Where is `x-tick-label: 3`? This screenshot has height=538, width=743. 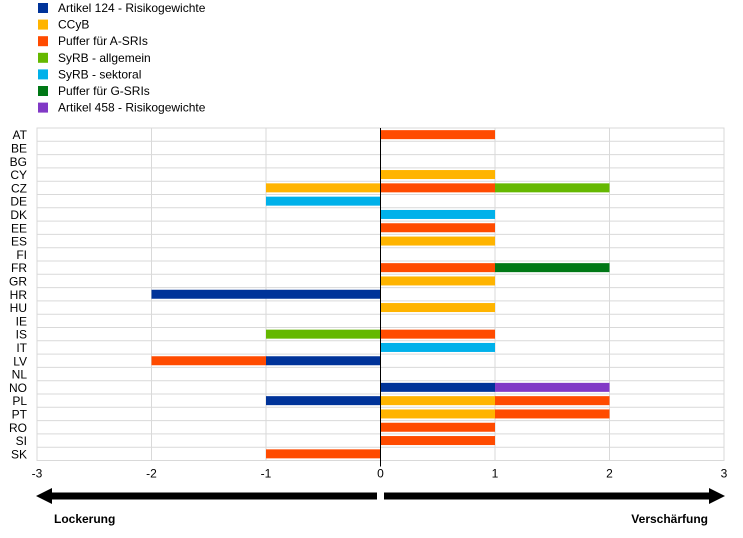
x-tick-label: 3 is located at coordinates (724, 474).